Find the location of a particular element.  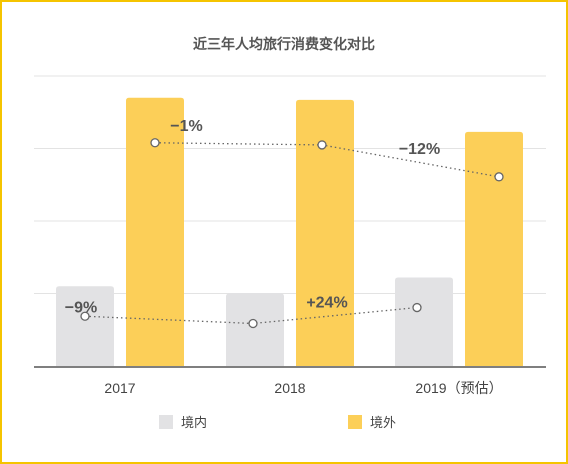

axis-layer: 2017 2018 2019（预估） is located at coordinates (290, 381).